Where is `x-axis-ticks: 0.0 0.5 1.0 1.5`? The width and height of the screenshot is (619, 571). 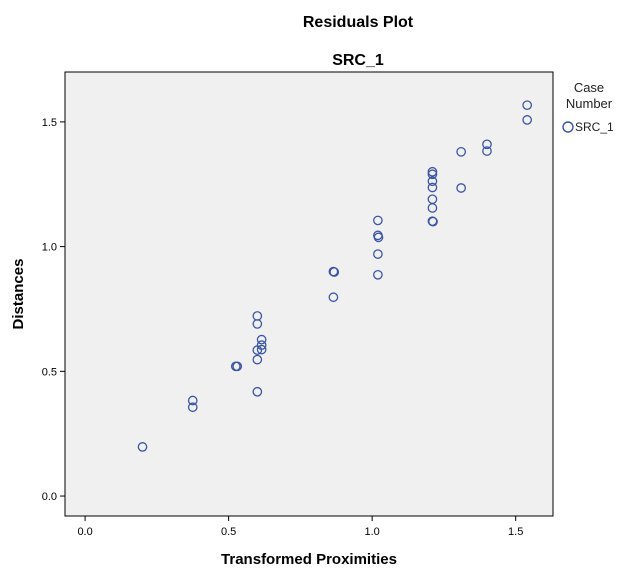 x-axis-ticks: 0.0 0.5 1.0 1.5 is located at coordinates (300, 527).